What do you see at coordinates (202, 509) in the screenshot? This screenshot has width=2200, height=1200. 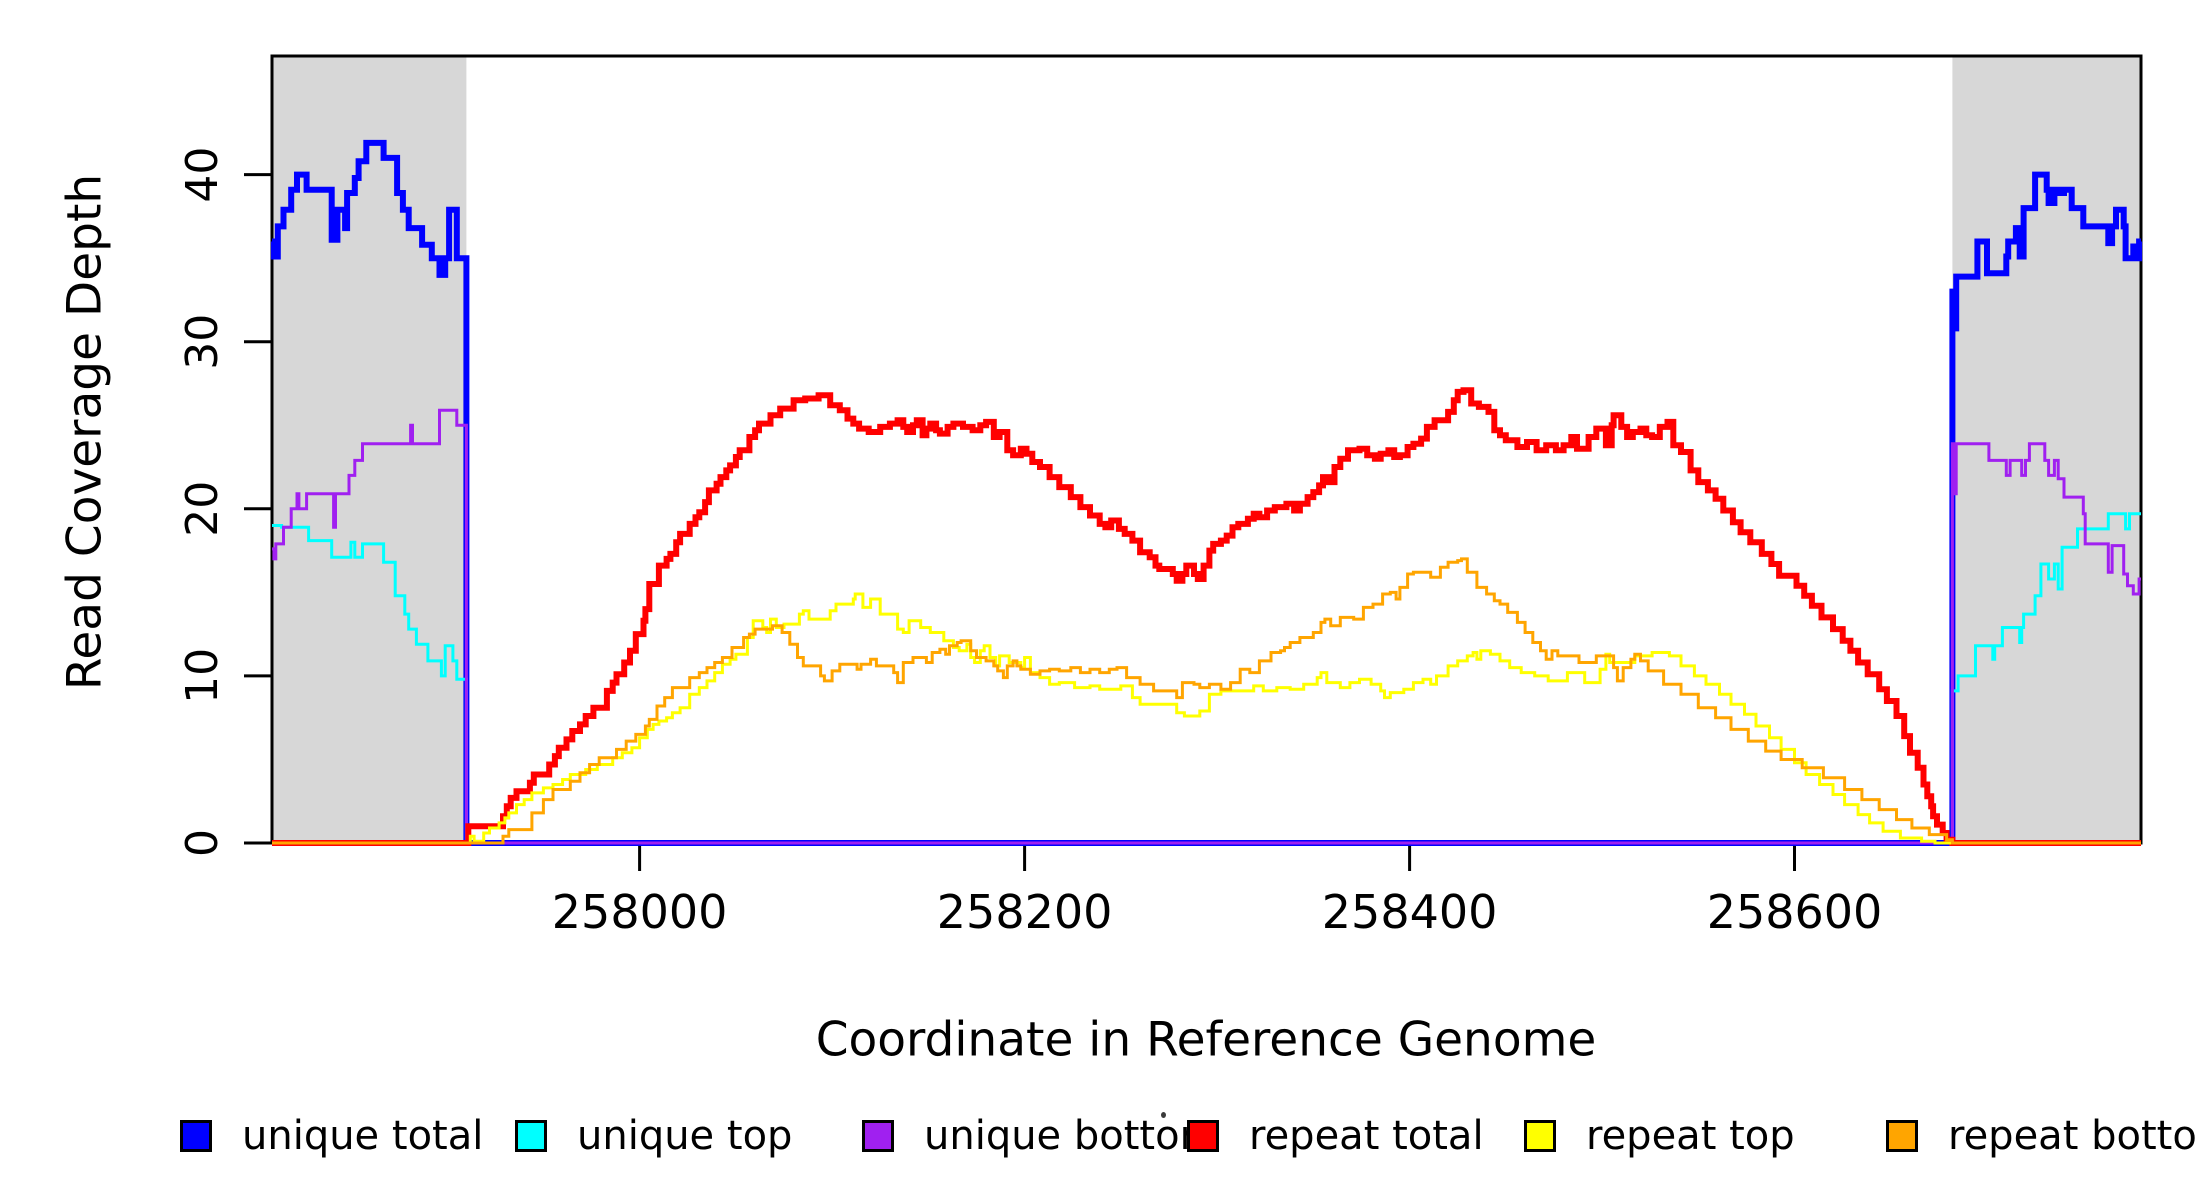 I see `y-tick-label: 20` at bounding box center [202, 509].